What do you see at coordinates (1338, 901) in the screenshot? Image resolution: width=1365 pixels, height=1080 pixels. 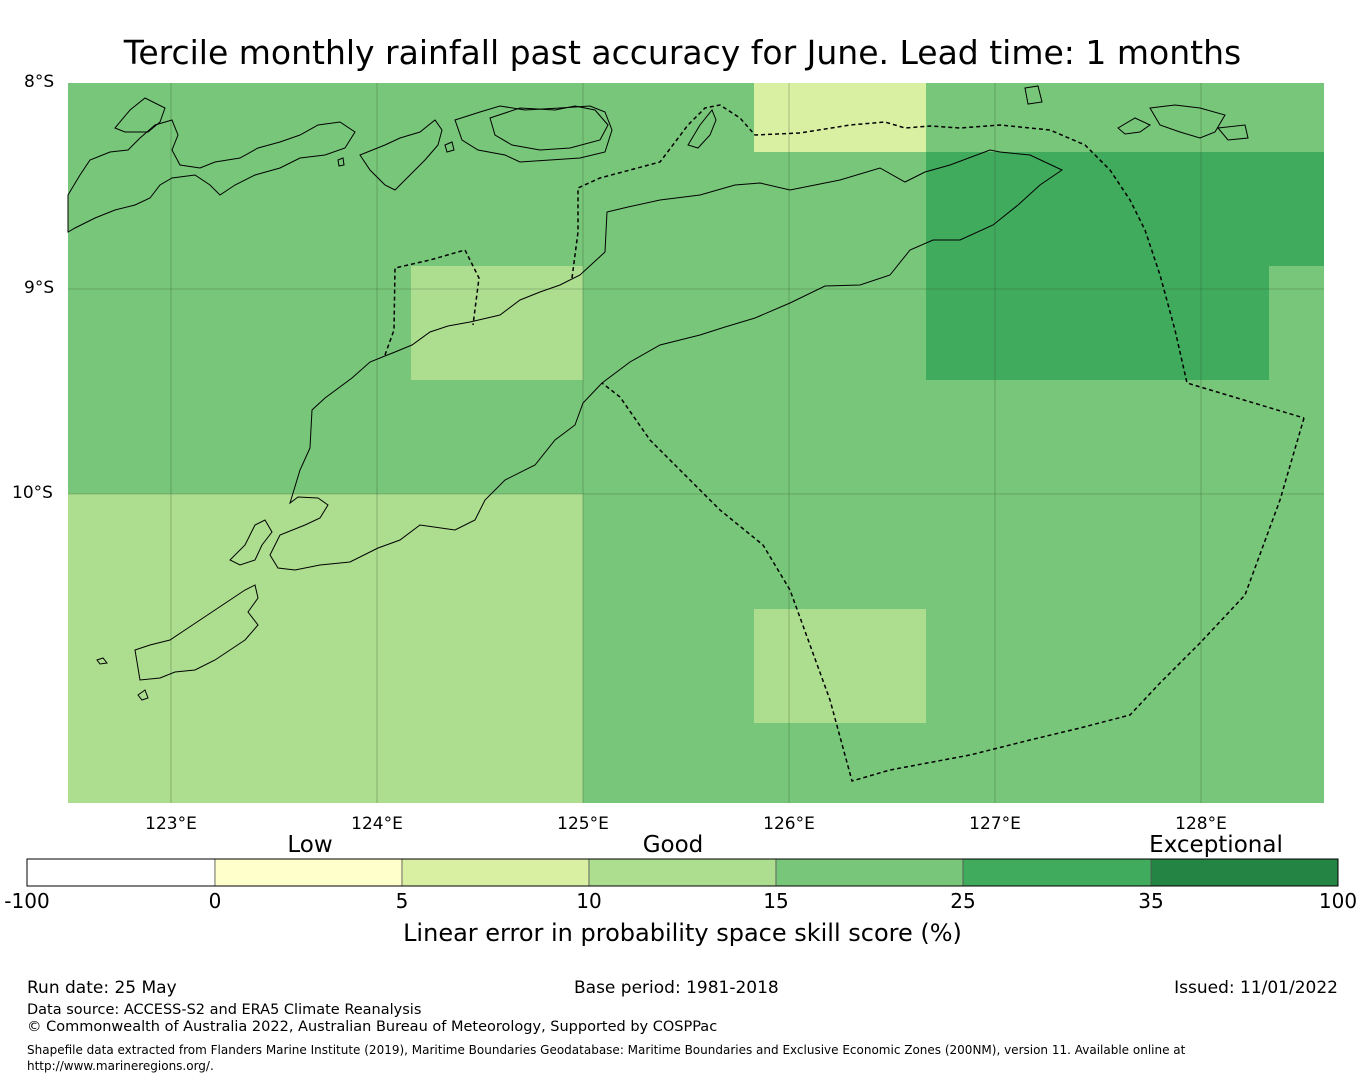 I see `colorbar-tick-label: 100` at bounding box center [1338, 901].